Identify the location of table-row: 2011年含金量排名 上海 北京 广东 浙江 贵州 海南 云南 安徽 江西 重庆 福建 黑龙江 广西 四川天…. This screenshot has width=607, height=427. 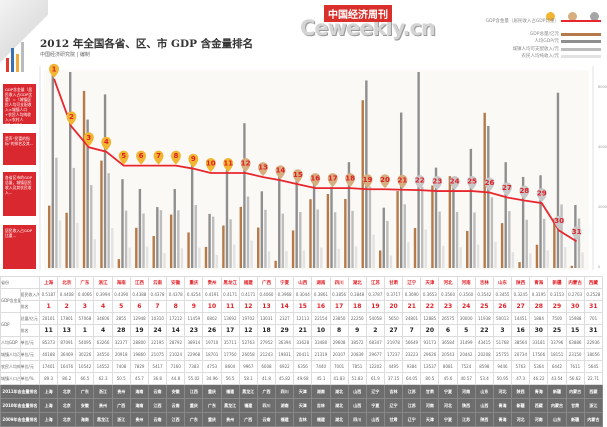
(302, 391).